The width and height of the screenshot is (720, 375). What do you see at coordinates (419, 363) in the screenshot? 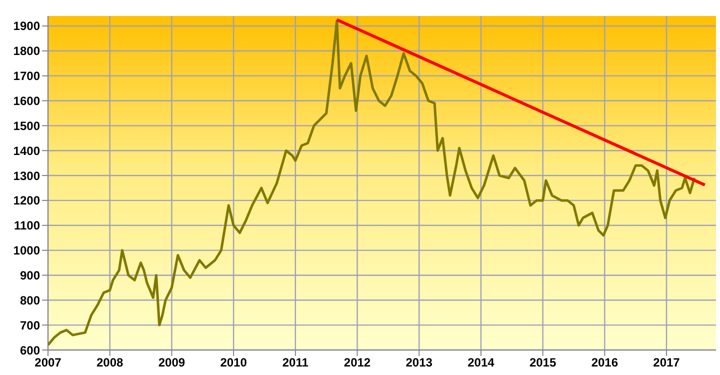
I see `x-tick-label: 2013` at bounding box center [419, 363].